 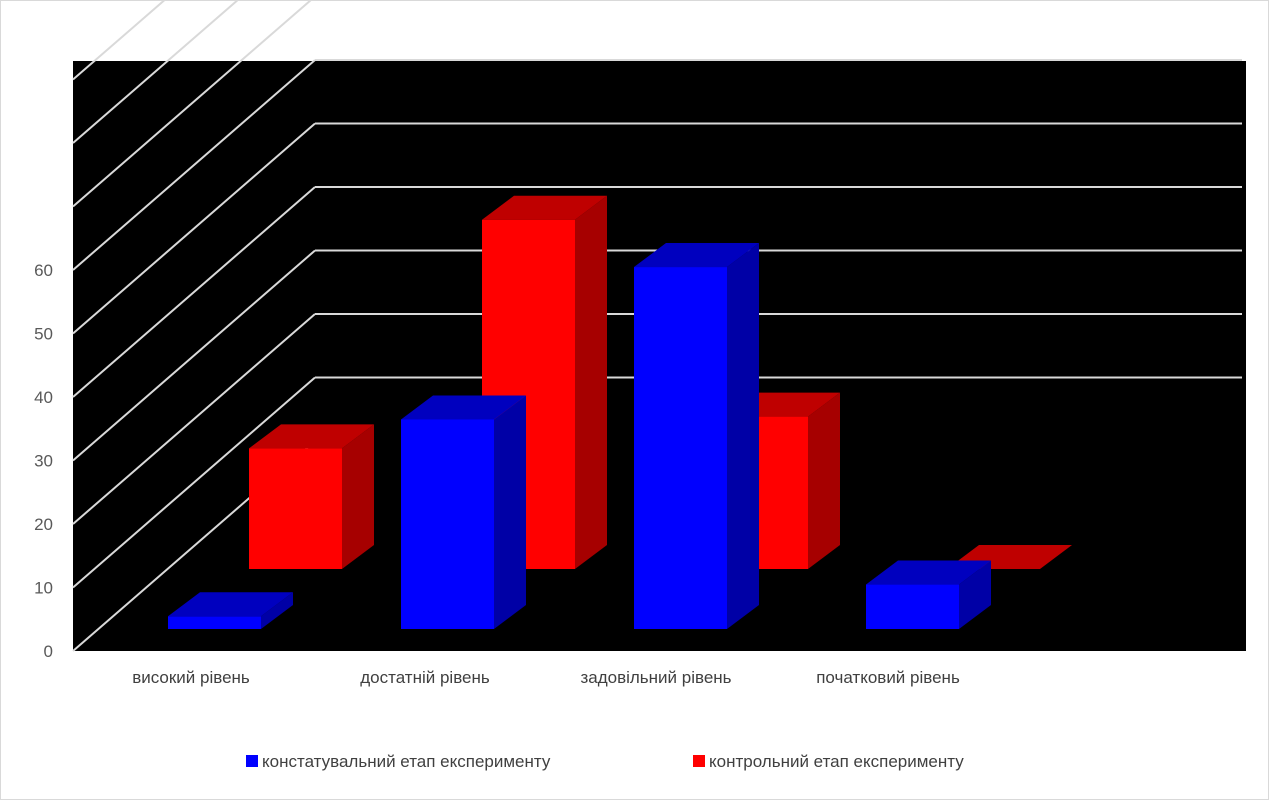 I want to click on y-tick-label: 0, so click(x=48, y=651).